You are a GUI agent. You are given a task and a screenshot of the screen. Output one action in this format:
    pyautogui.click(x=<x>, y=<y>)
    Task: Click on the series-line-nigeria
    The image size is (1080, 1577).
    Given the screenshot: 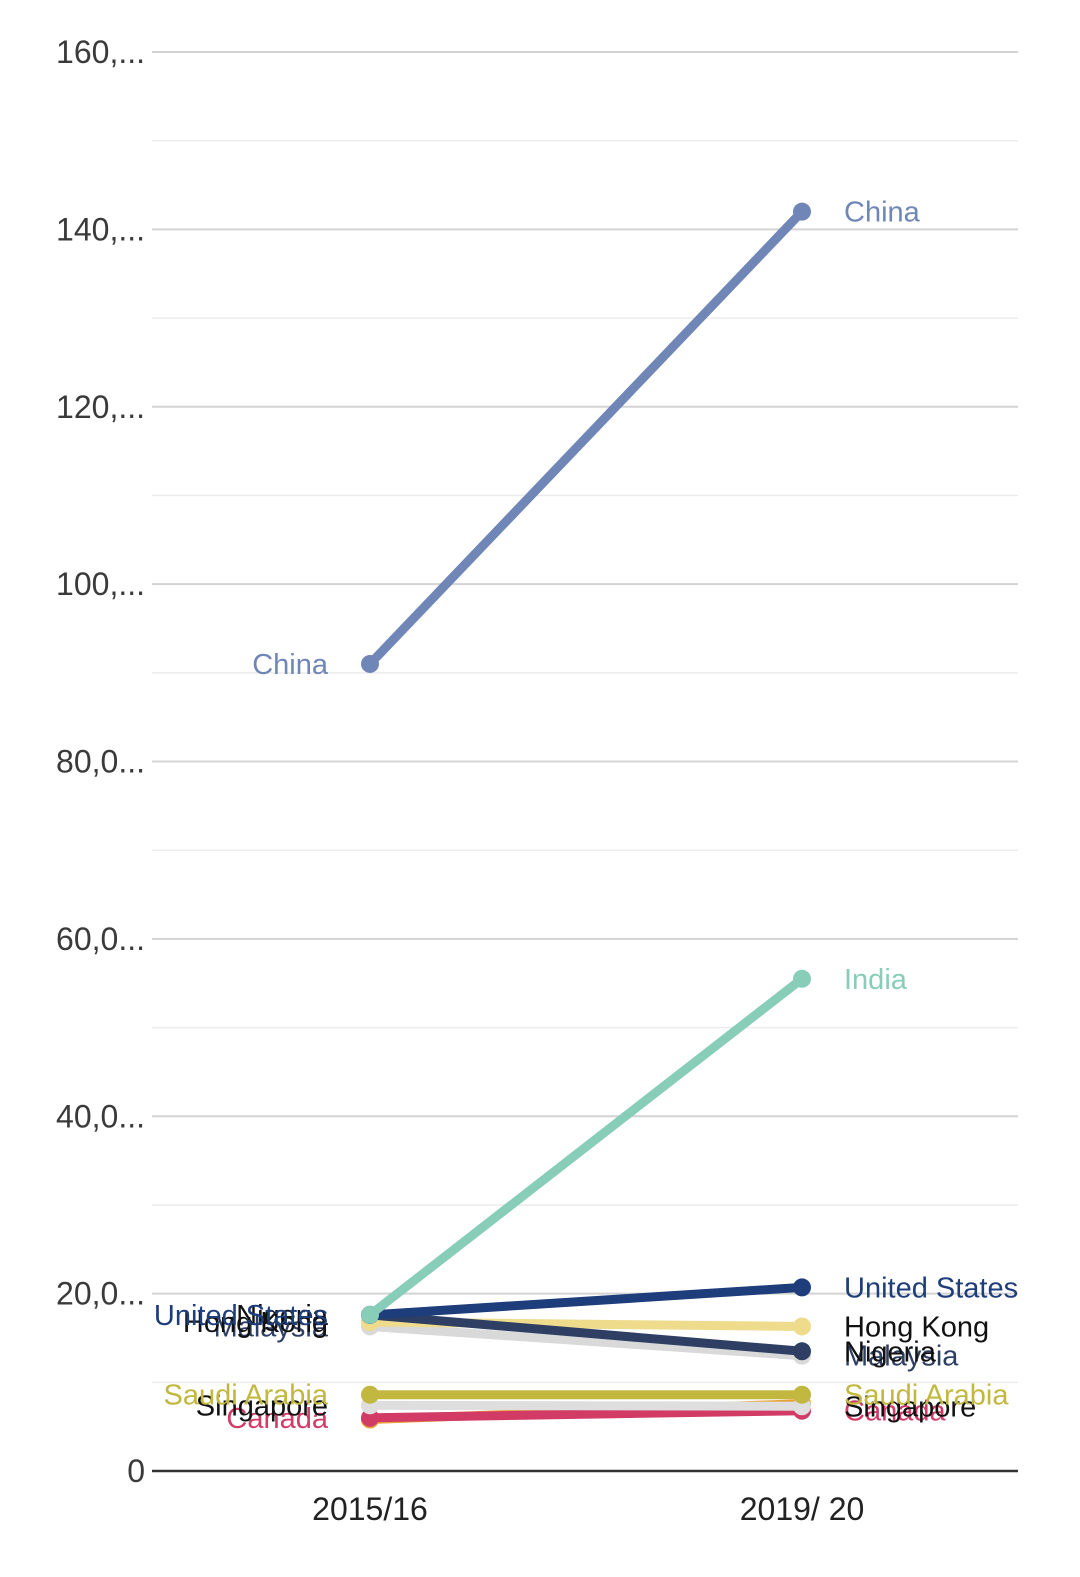 What is the action you would take?
    pyautogui.click(x=586, y=1333)
    